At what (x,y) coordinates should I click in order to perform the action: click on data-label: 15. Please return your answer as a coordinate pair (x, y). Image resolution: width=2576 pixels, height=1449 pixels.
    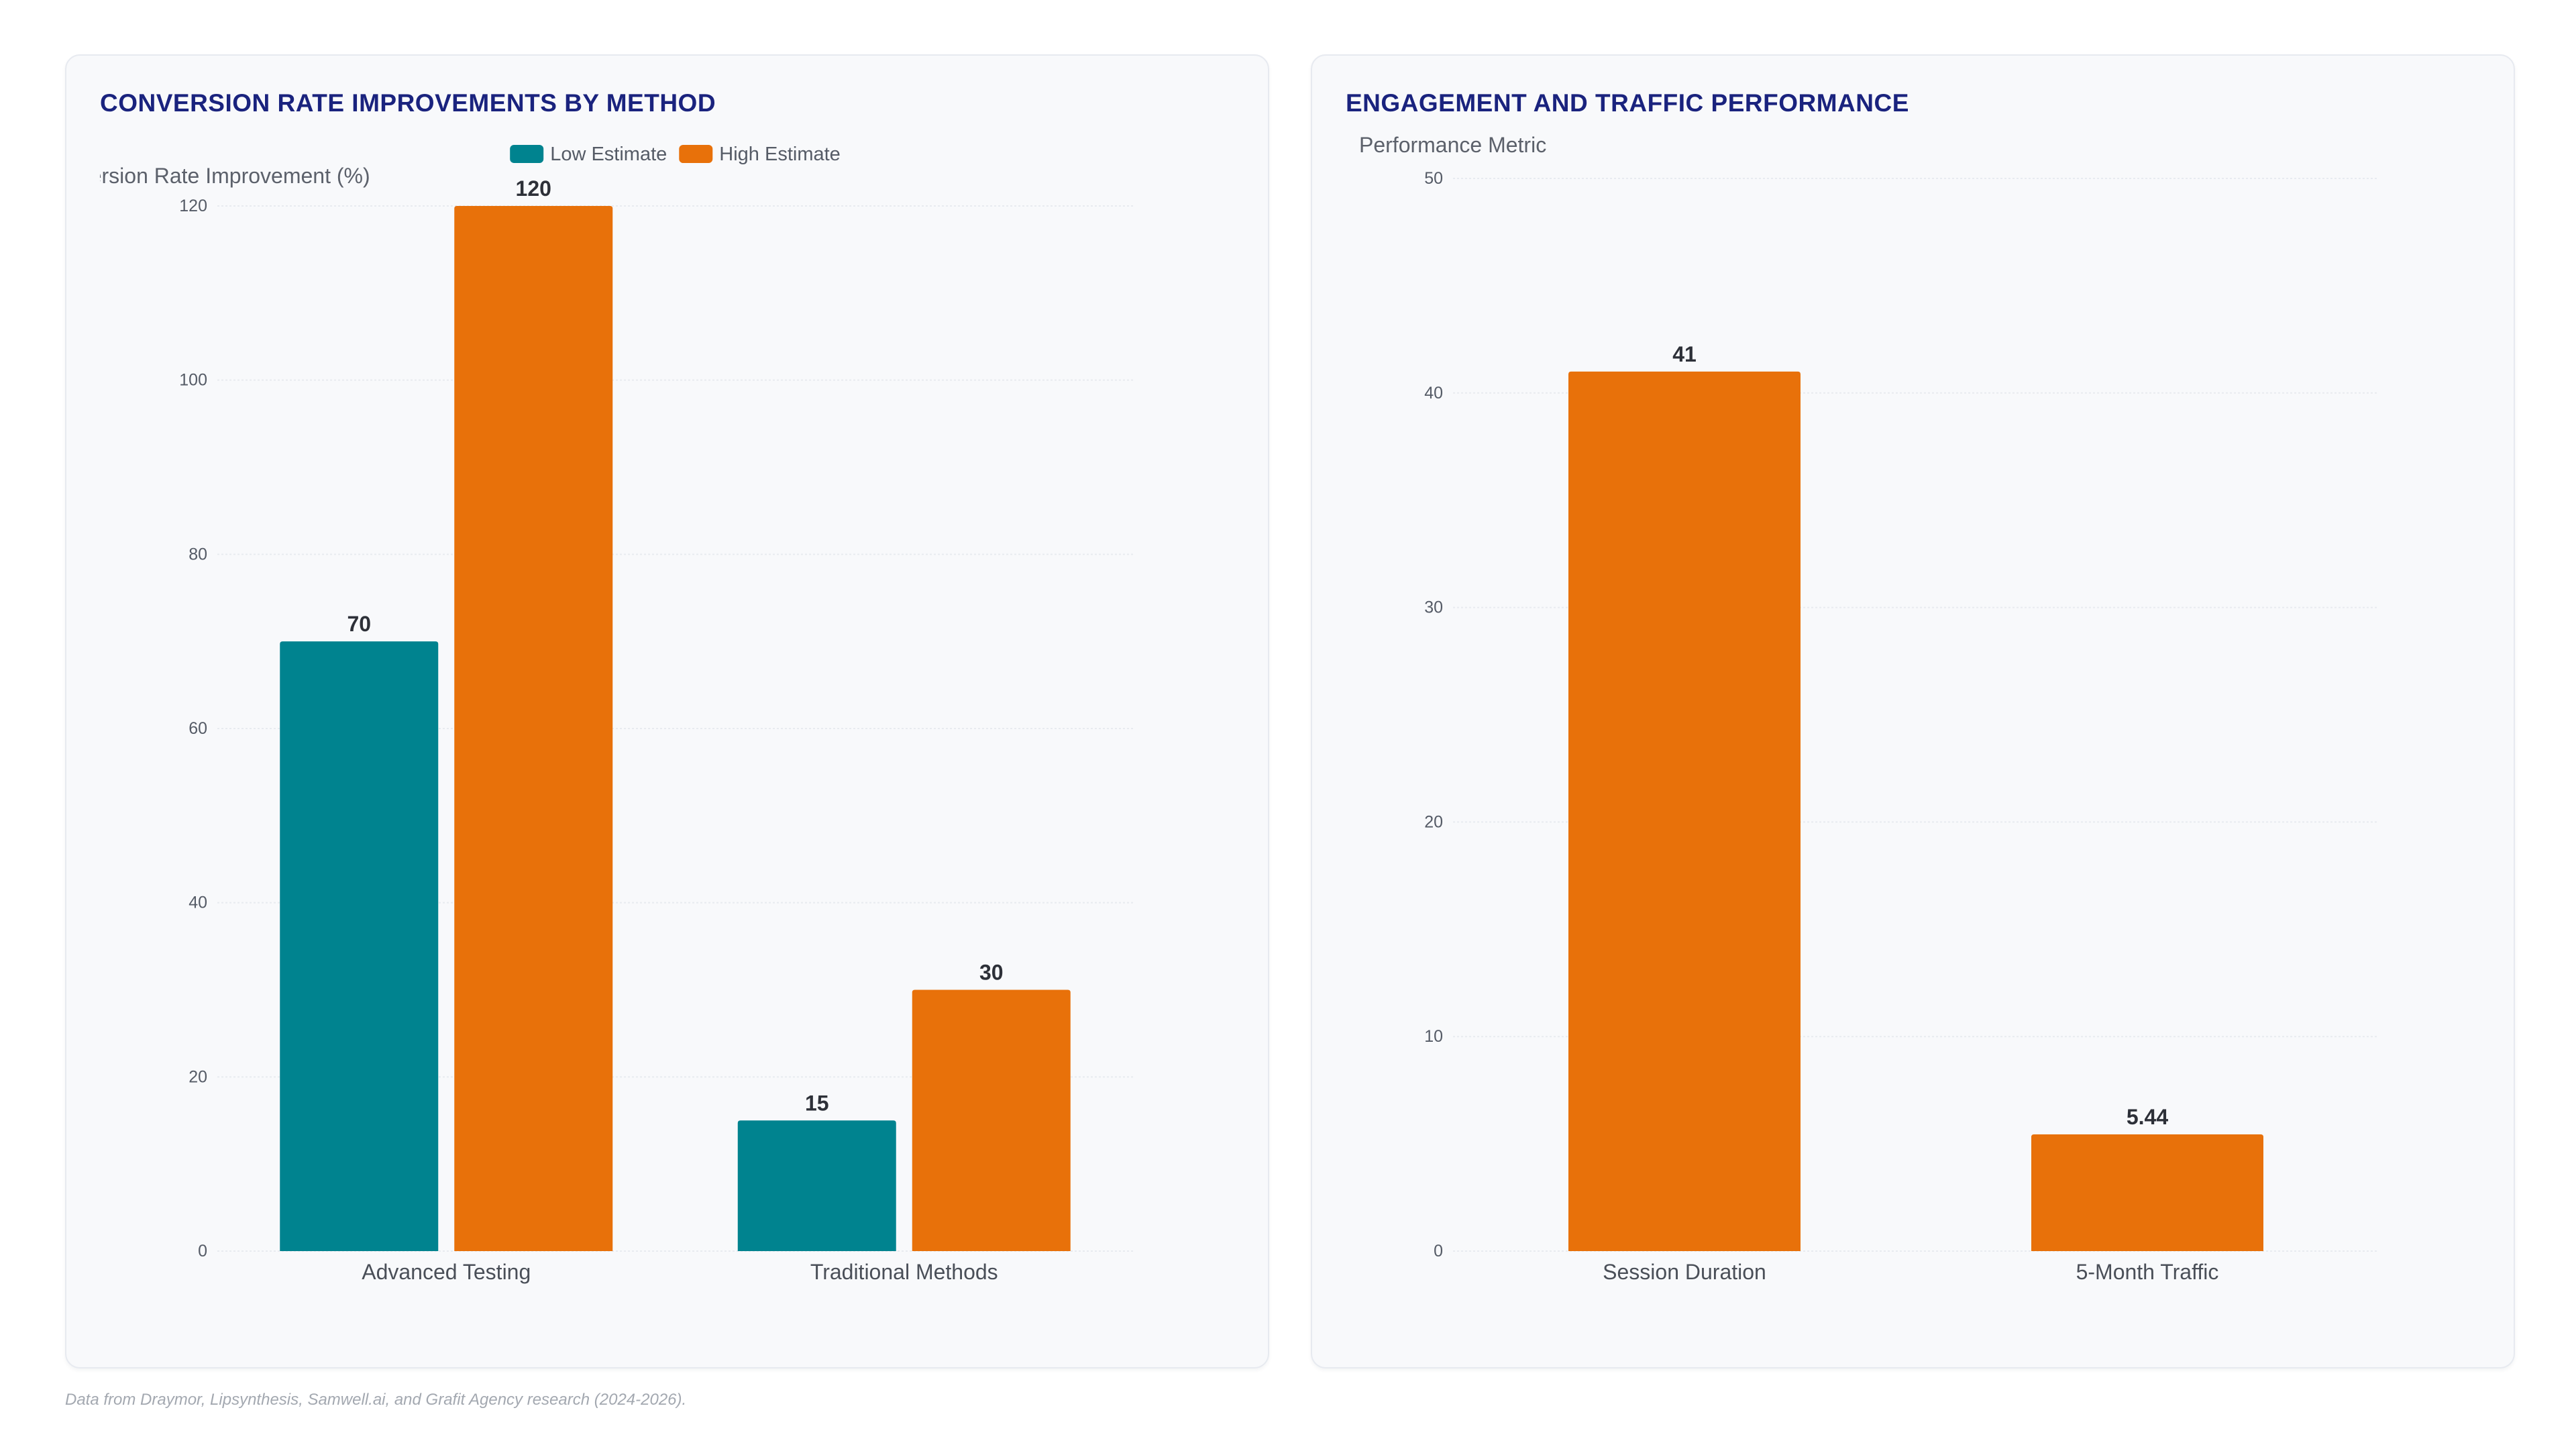
    Looking at the image, I should click on (817, 1103).